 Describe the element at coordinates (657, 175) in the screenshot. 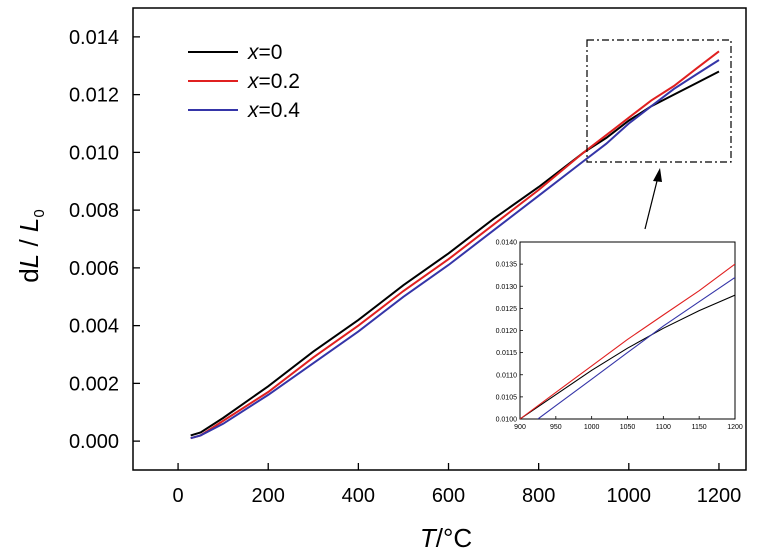

I see `zoom-arrow-head` at that location.